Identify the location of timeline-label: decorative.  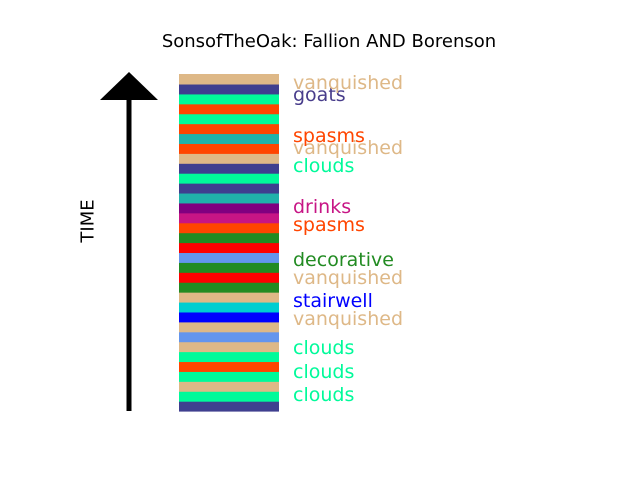
(343, 260).